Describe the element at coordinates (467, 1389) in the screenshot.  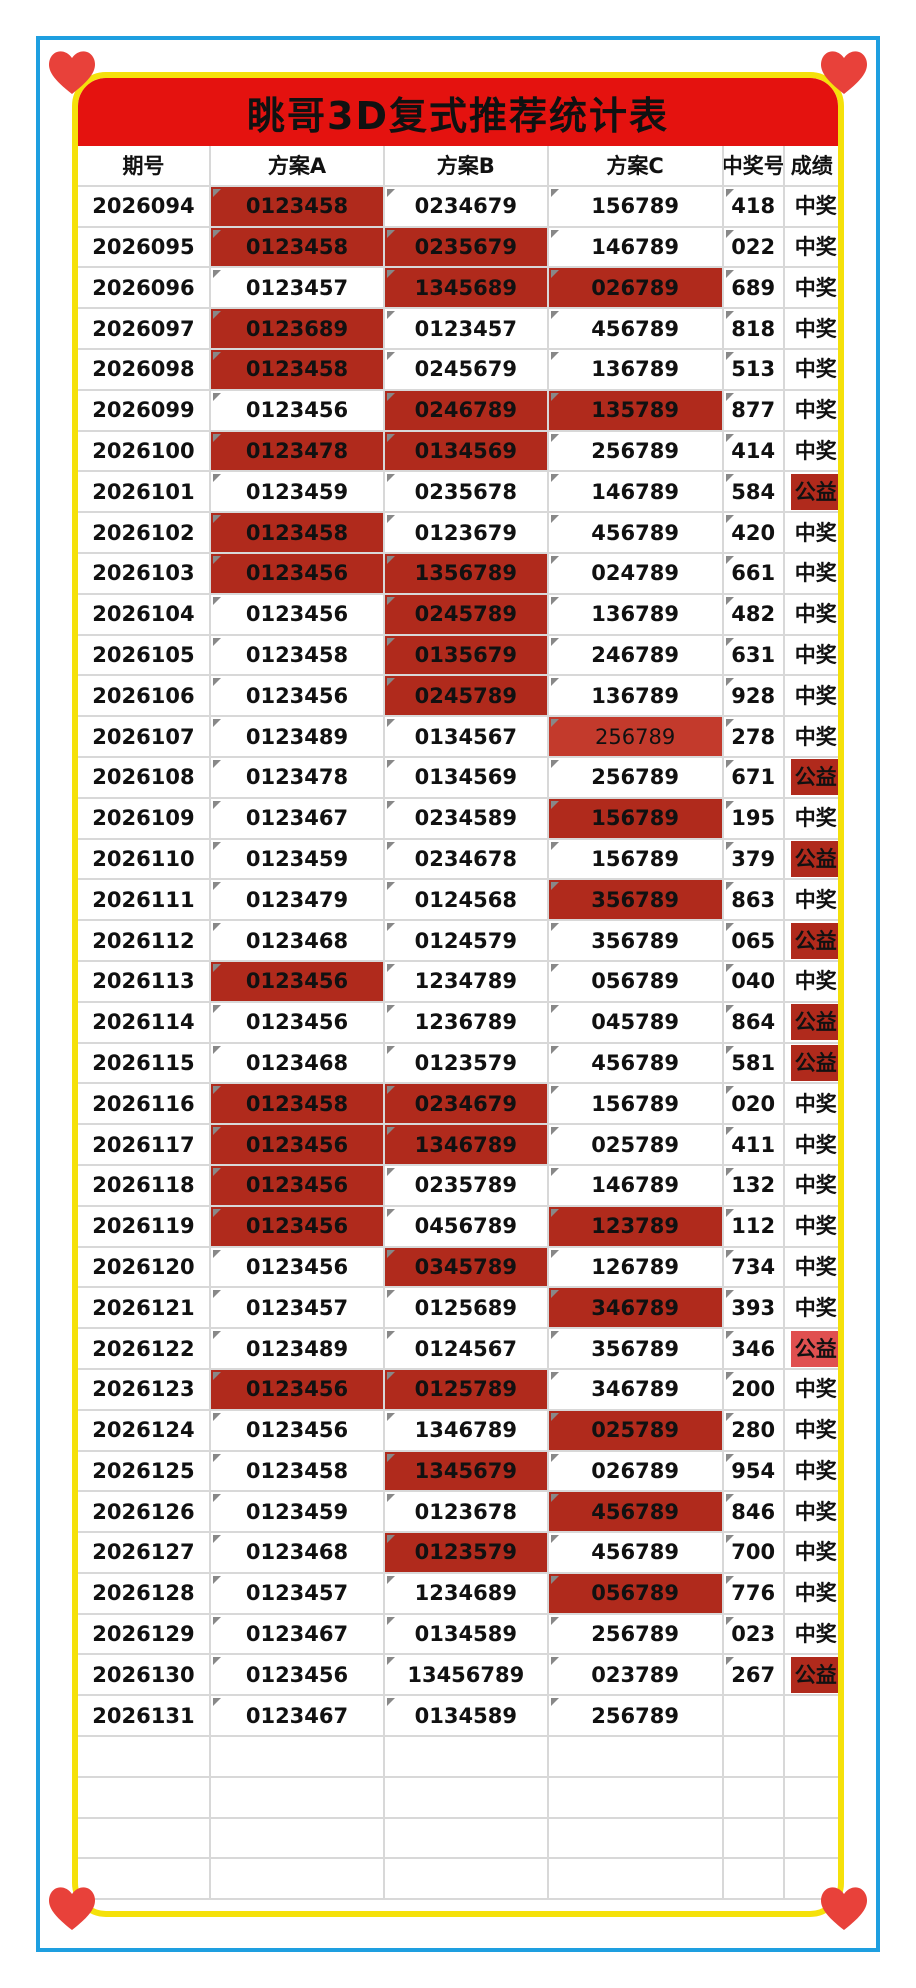
I see `cell-plan-b: 0125789` at that location.